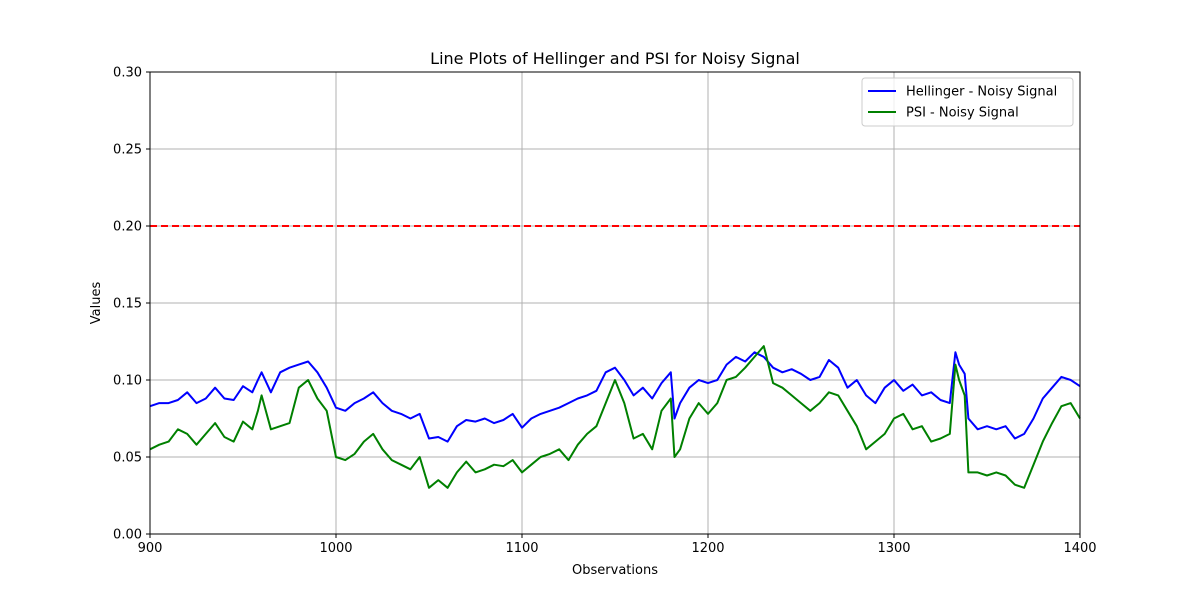  What do you see at coordinates (893, 548) in the screenshot?
I see `x-tick-label: 1300` at bounding box center [893, 548].